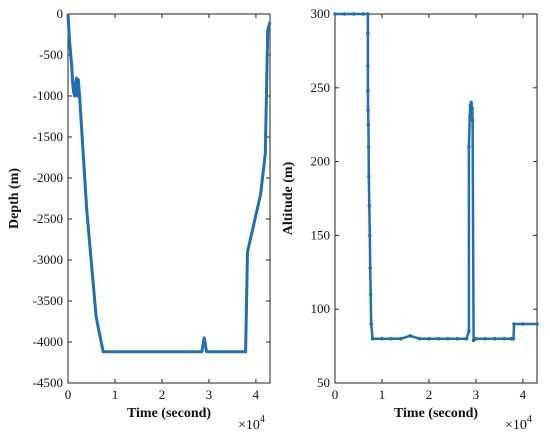 The width and height of the screenshot is (550, 439). I want to click on depth-y-axis-label: Depth (m), so click(14, 198).